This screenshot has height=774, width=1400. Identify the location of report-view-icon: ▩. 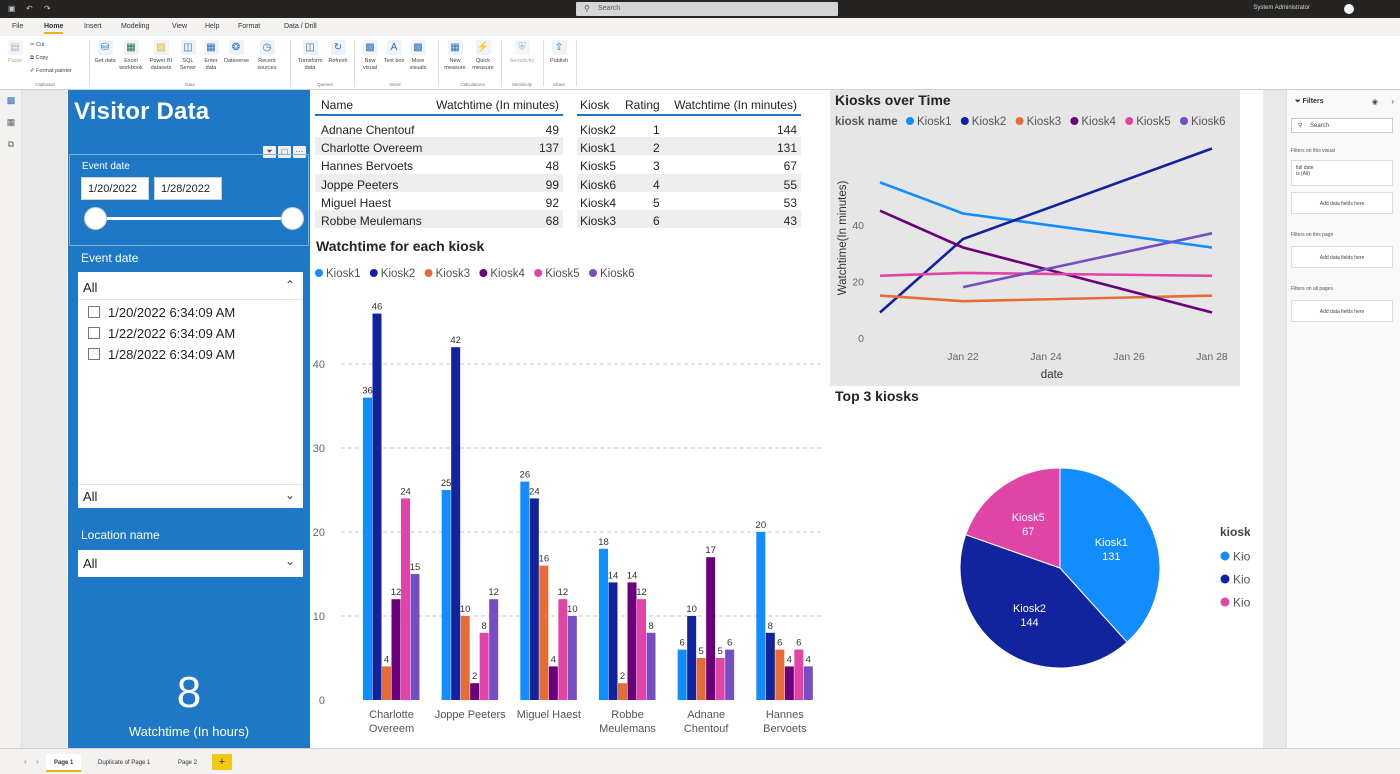
(11, 100).